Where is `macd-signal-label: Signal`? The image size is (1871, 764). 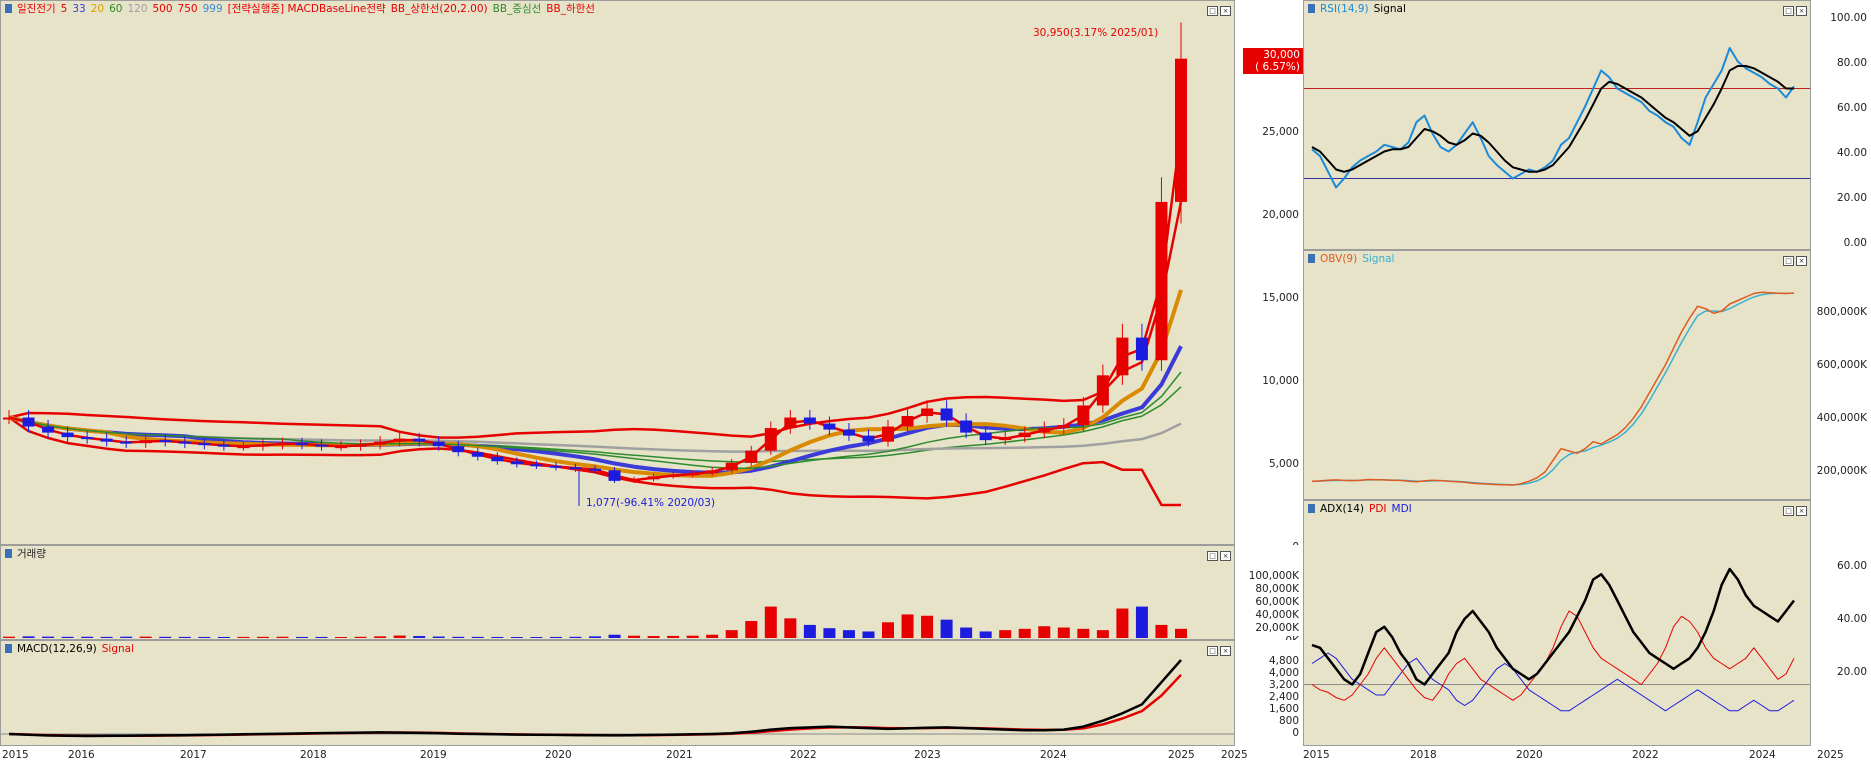
macd-signal-label: Signal is located at coordinates (118, 649).